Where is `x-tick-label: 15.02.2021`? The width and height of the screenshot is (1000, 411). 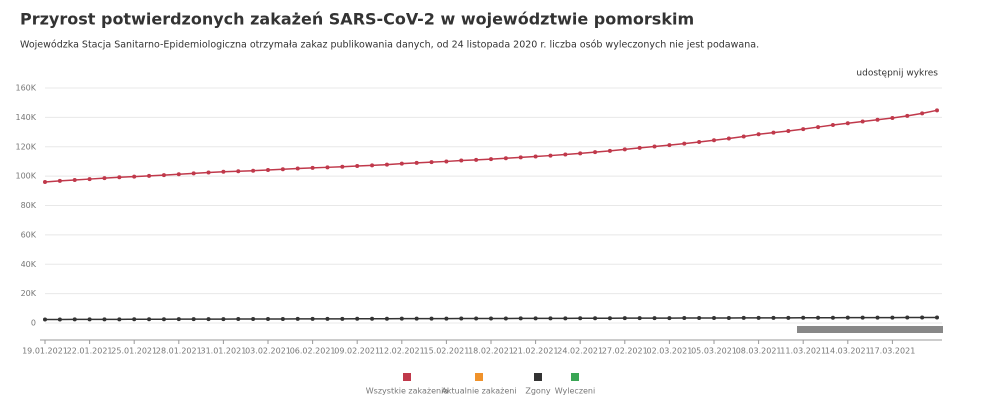 x-tick-label: 15.02.2021 is located at coordinates (446, 351).